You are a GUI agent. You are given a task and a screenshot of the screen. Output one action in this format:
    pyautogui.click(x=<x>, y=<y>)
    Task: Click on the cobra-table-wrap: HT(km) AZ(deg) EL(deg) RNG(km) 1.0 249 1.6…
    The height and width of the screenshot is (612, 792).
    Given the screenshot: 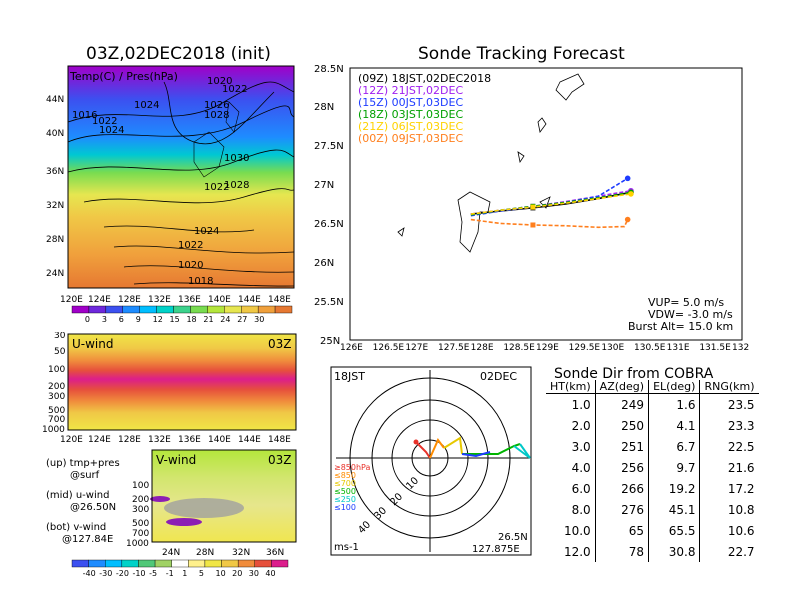 What is the action you would take?
    pyautogui.click(x=652, y=471)
    